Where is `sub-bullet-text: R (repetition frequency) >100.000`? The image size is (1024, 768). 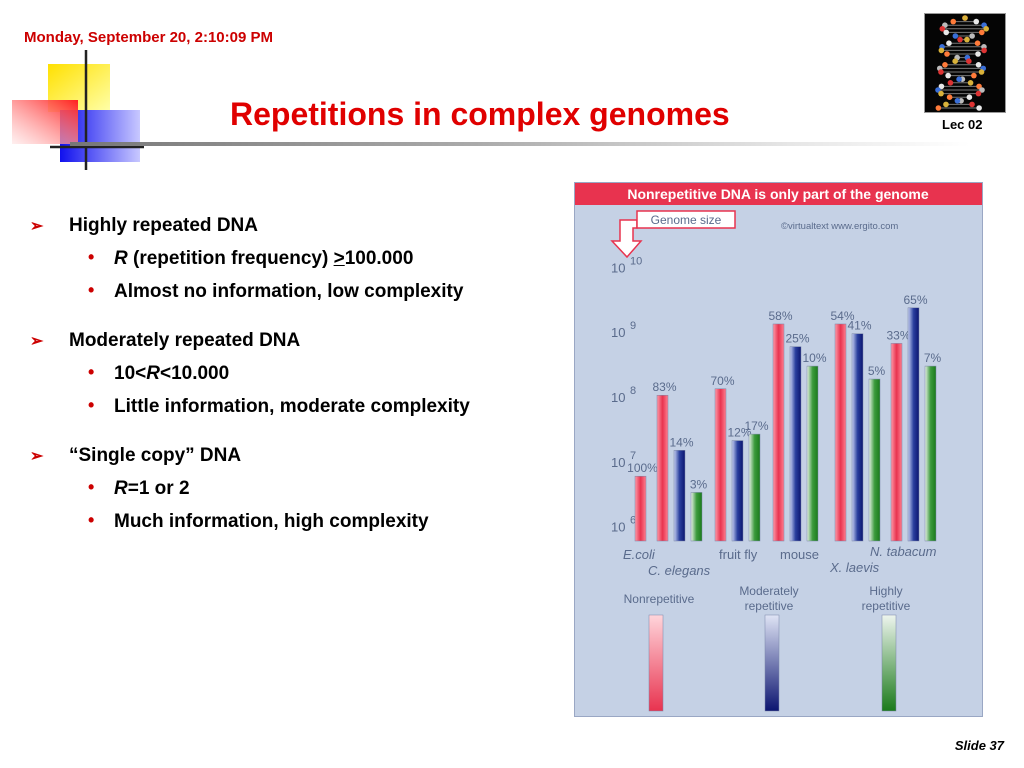
sub-bullet-text: R (repetition frequency) >100.000 is located at coordinates (263, 259).